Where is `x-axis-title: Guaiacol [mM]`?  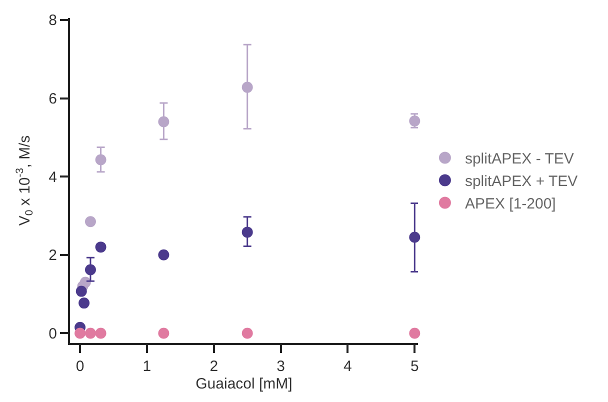 x-axis-title: Guaiacol [mM] is located at coordinates (244, 384).